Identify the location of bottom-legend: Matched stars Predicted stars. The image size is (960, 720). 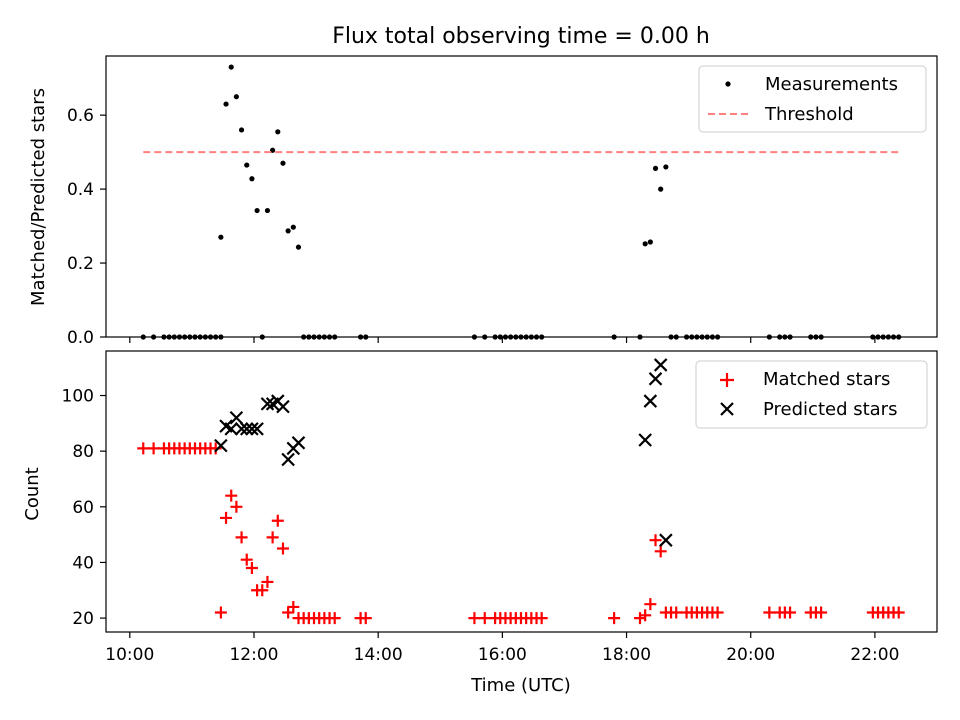
(811, 394).